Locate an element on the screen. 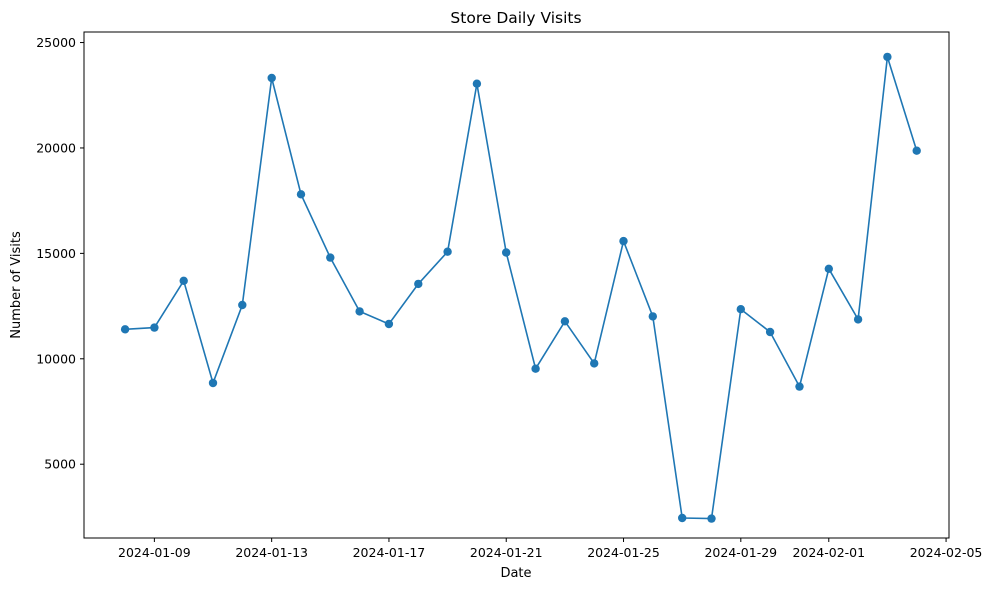 The image size is (988, 590). x-tick-label: 2024-01-17 is located at coordinates (389, 552).